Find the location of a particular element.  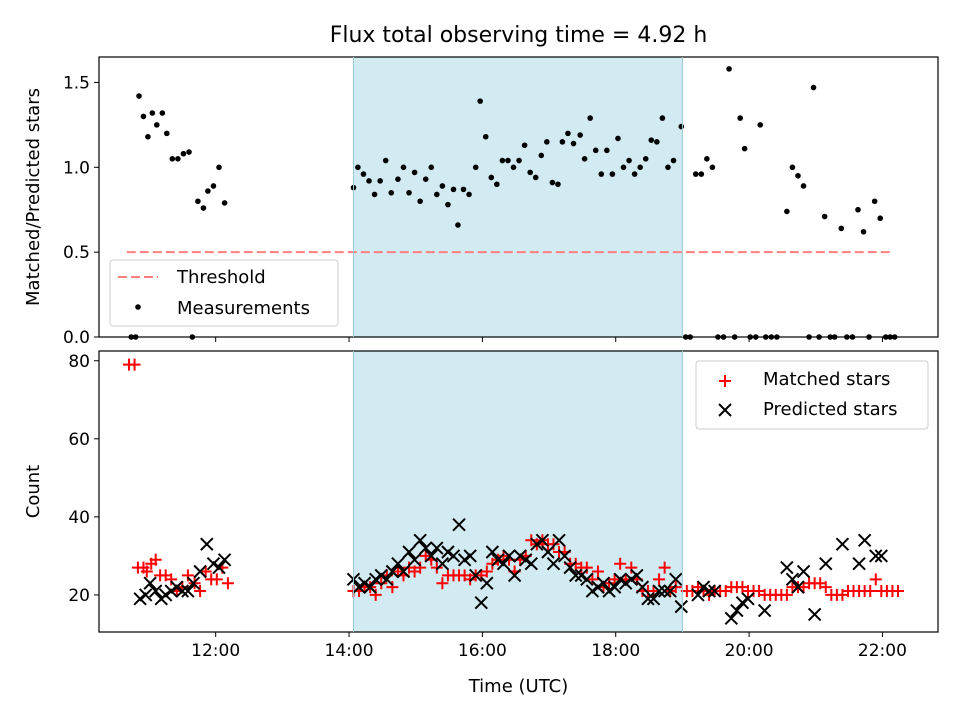

legend-predicted-label: Predicted stars is located at coordinates (830, 409).